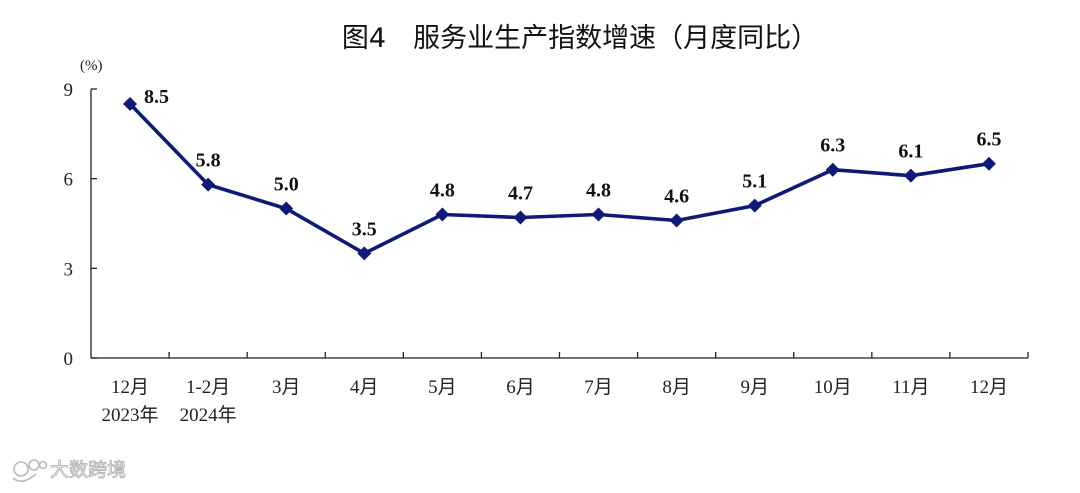 The image size is (1080, 493). I want to click on x-tick-label: 1-2月, so click(208, 387).